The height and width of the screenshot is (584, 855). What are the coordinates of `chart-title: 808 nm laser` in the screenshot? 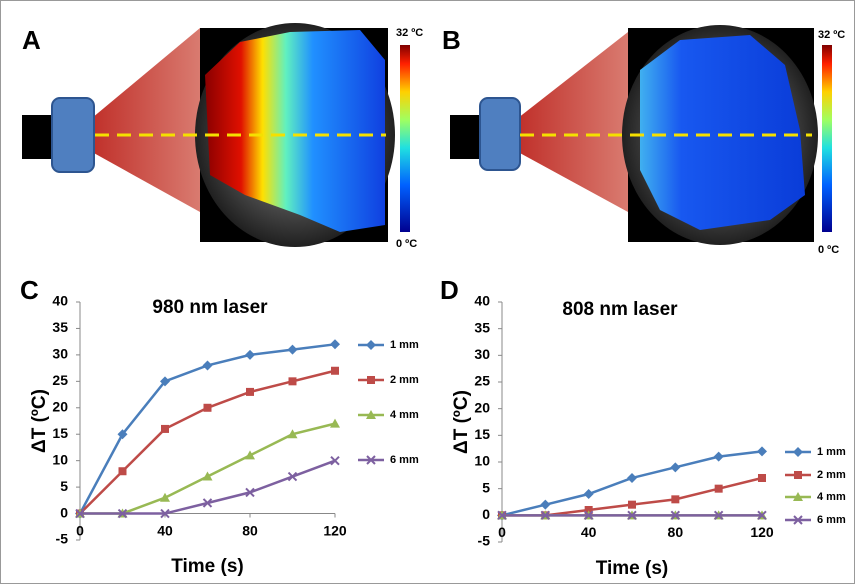 It's located at (620, 309).